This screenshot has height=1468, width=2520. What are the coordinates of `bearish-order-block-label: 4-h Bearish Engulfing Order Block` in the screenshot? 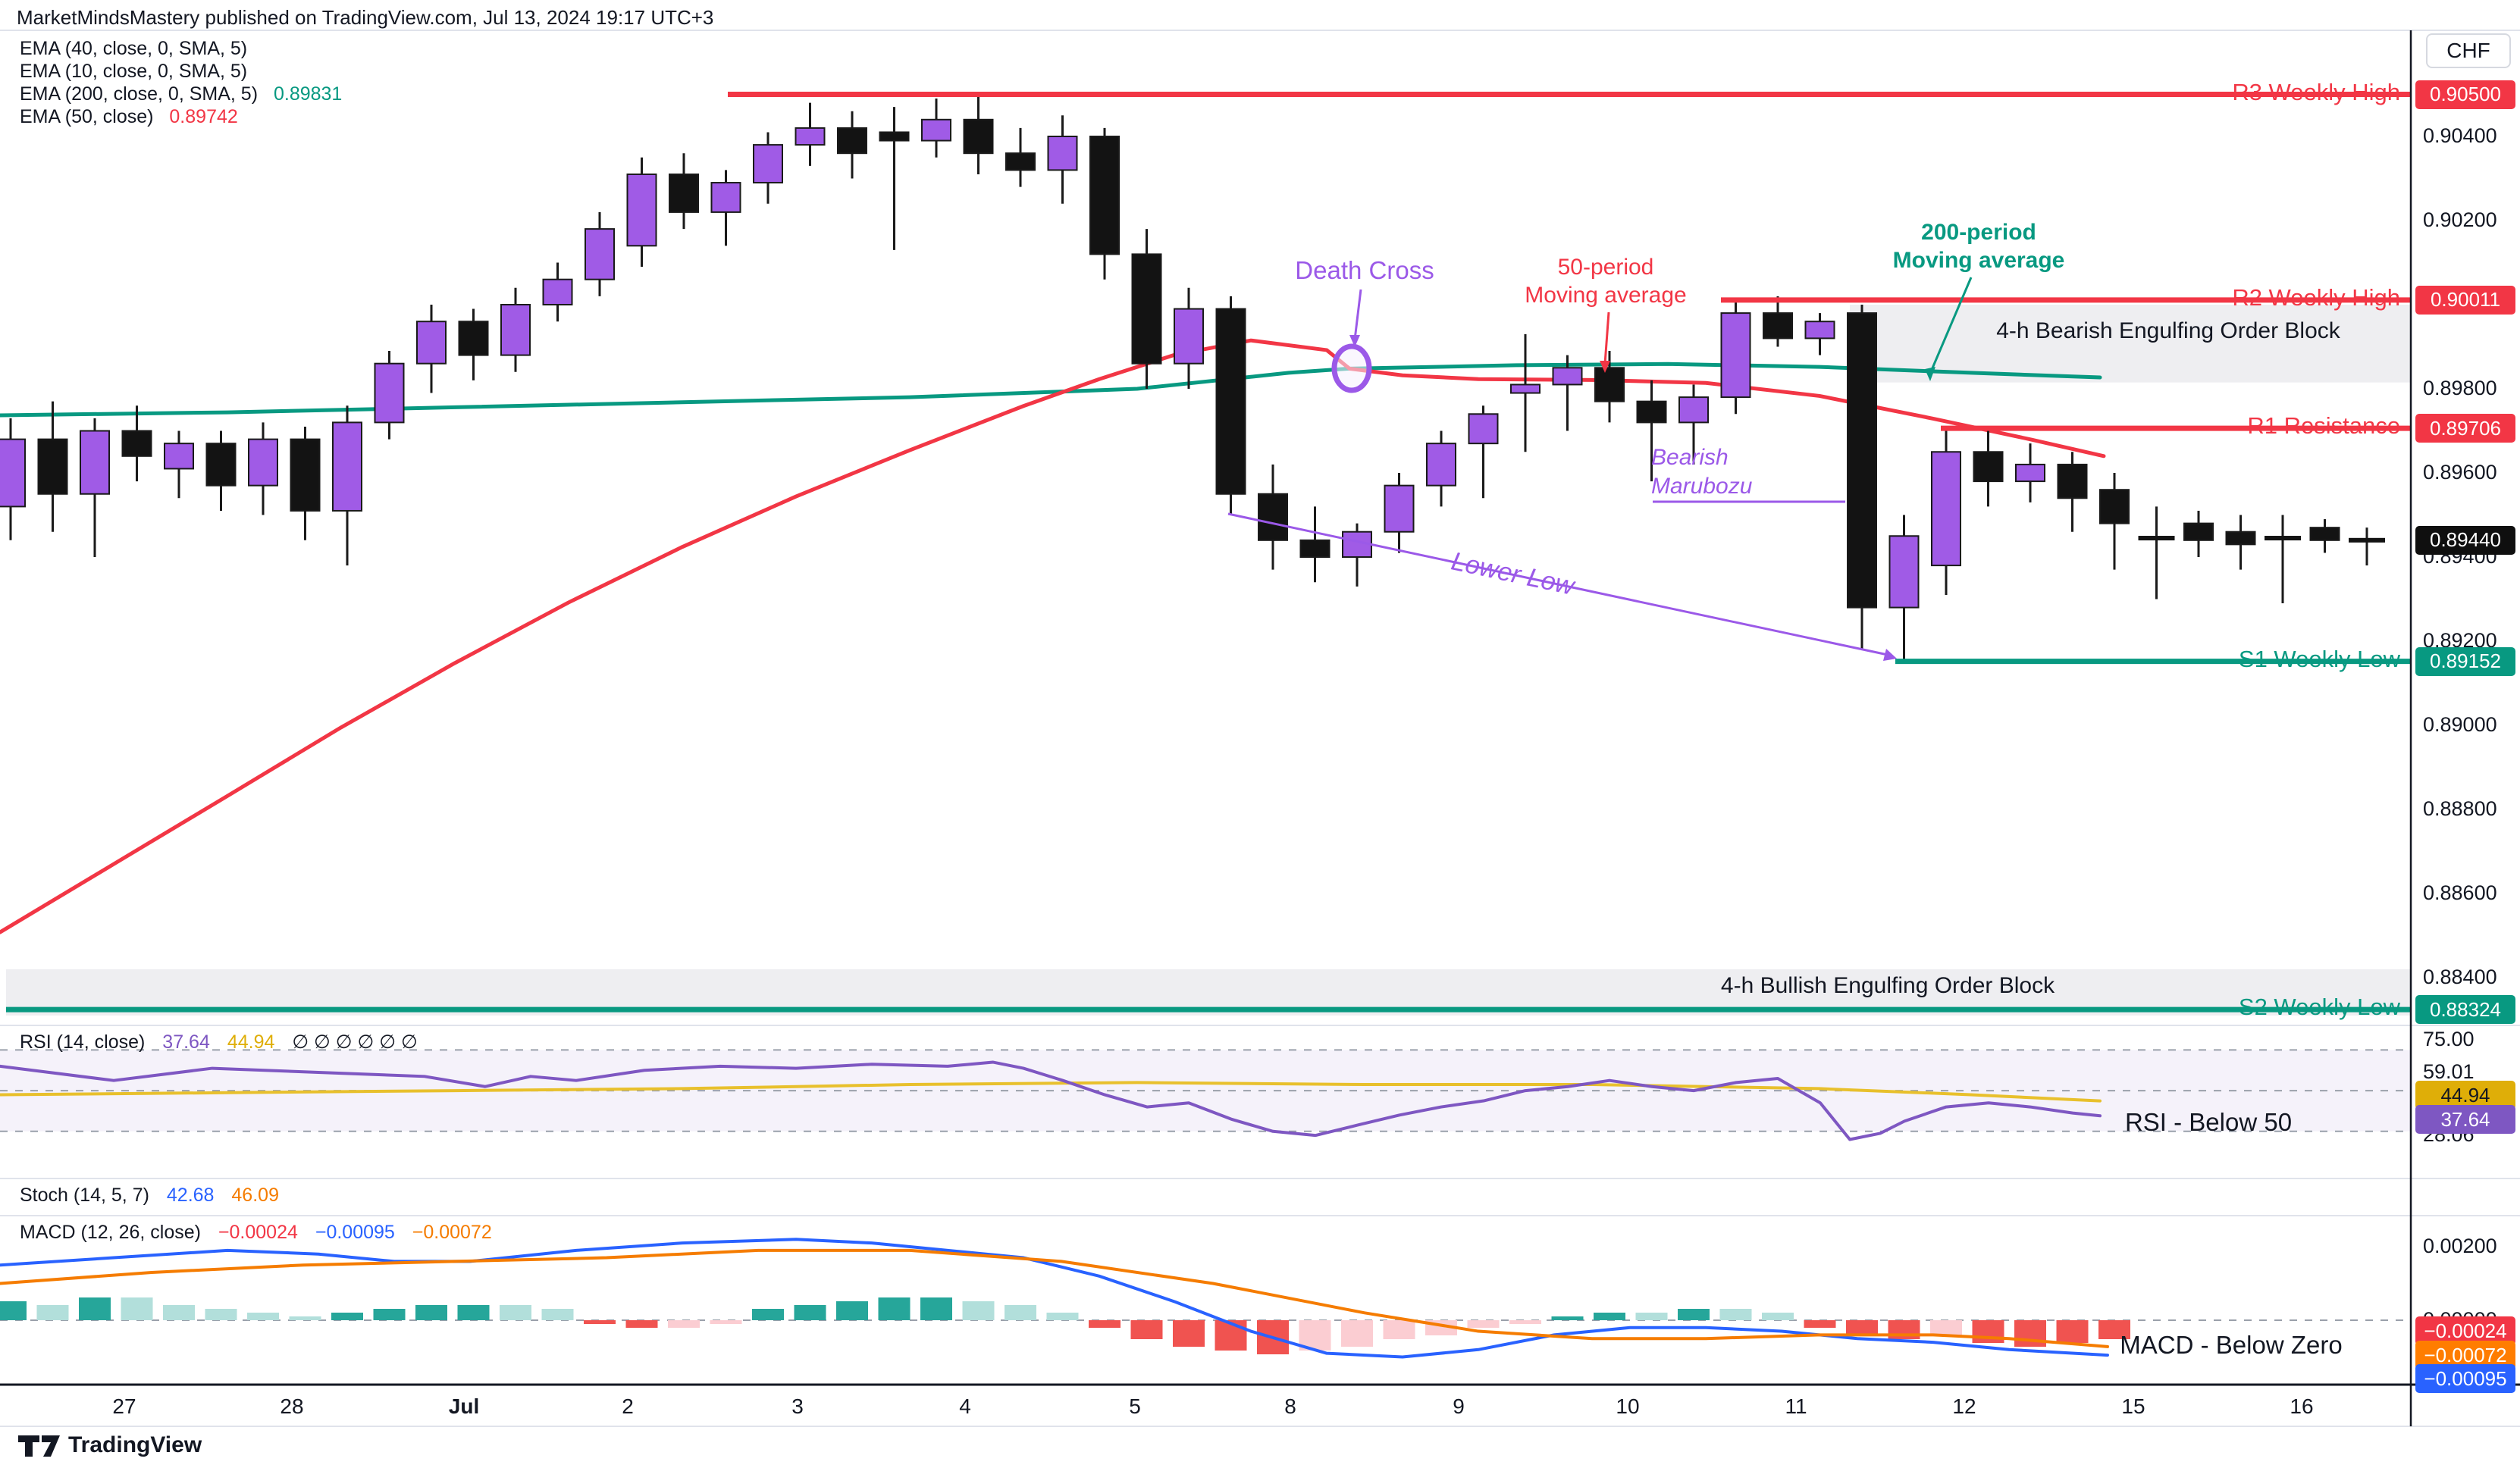 It's located at (2168, 331).